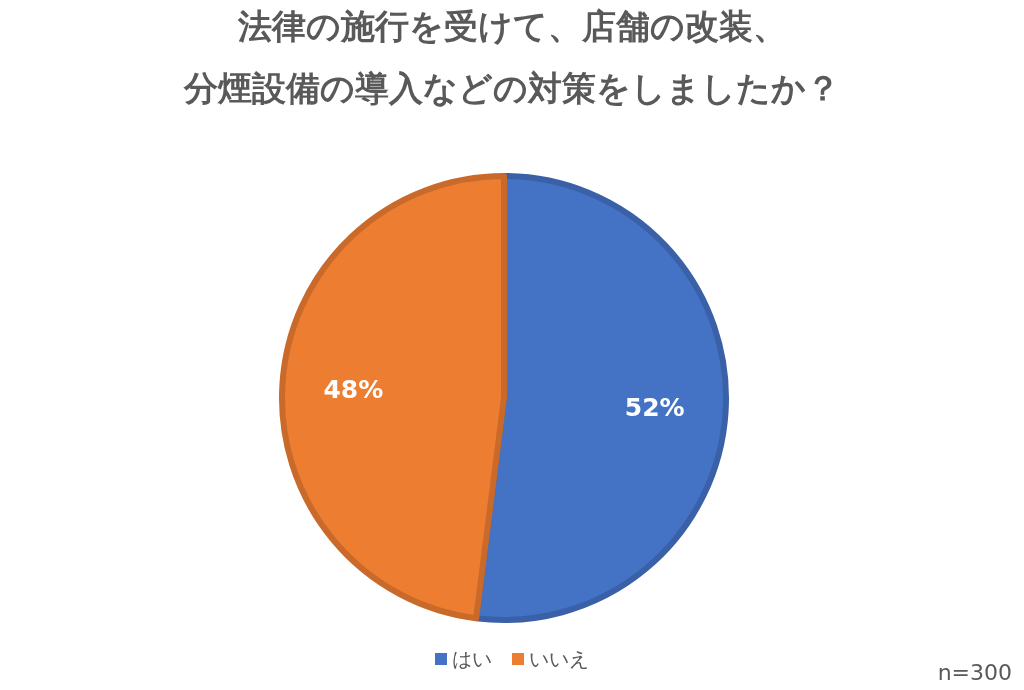  I want to click on data-label: 48%, so click(353, 389).